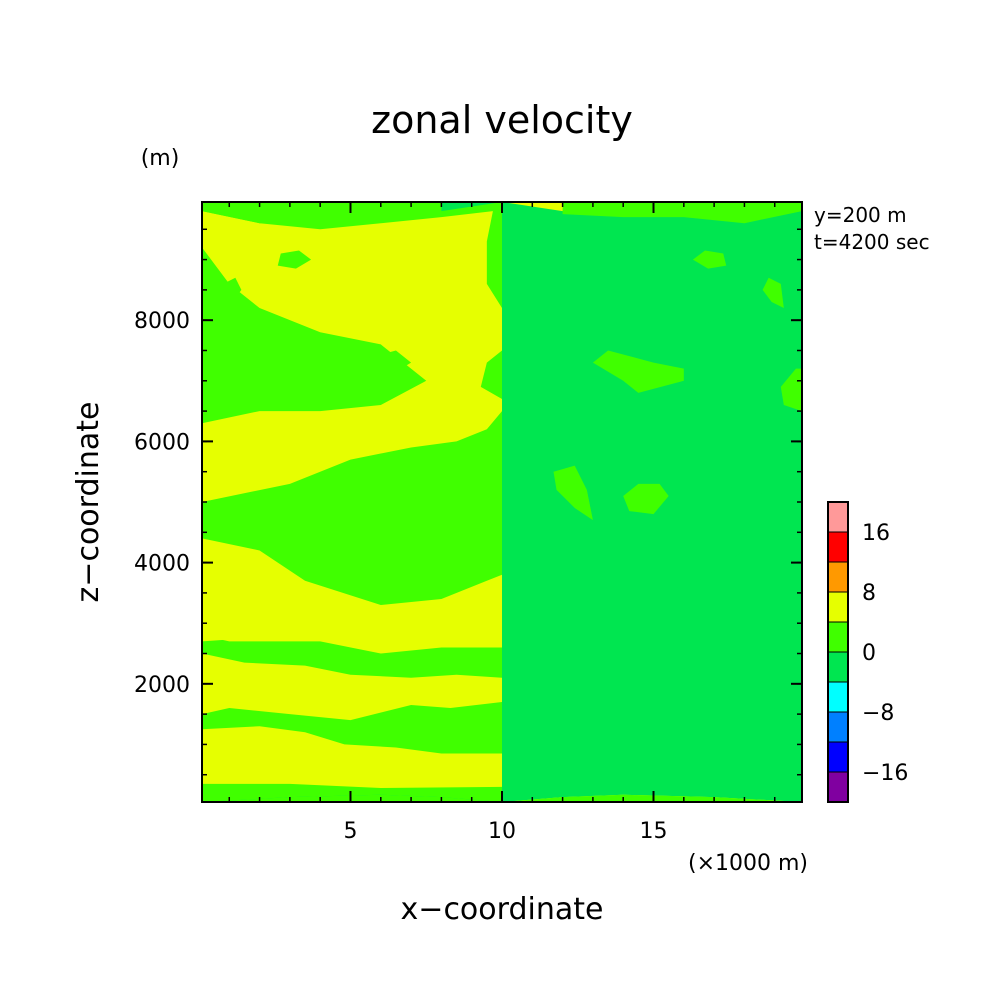 The width and height of the screenshot is (1004, 1004). What do you see at coordinates (878, 713) in the screenshot?
I see `colorbar-tick-label: −8` at bounding box center [878, 713].